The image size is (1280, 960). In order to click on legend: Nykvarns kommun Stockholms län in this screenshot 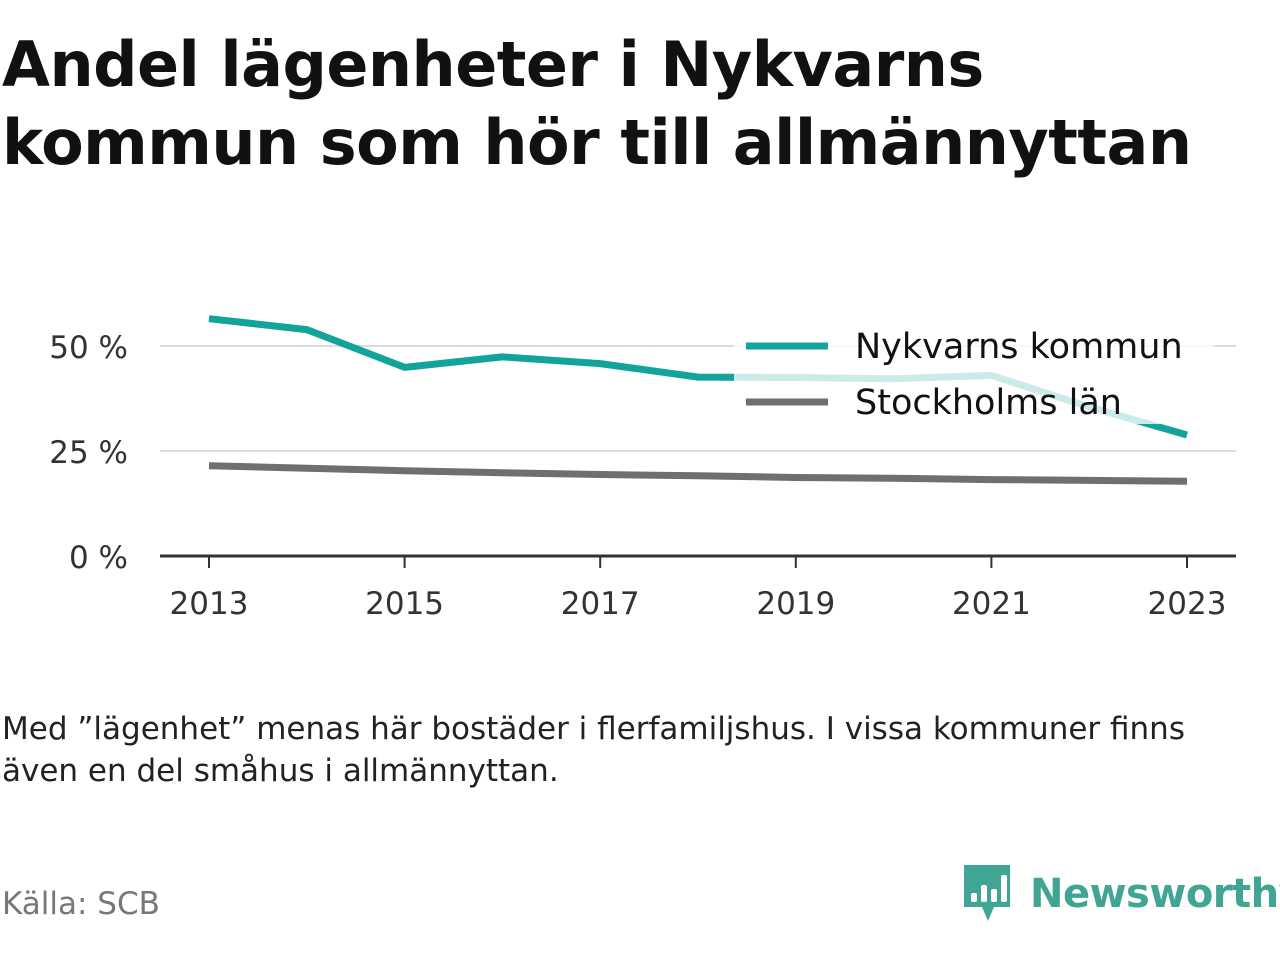, I will do `click(974, 371)`.